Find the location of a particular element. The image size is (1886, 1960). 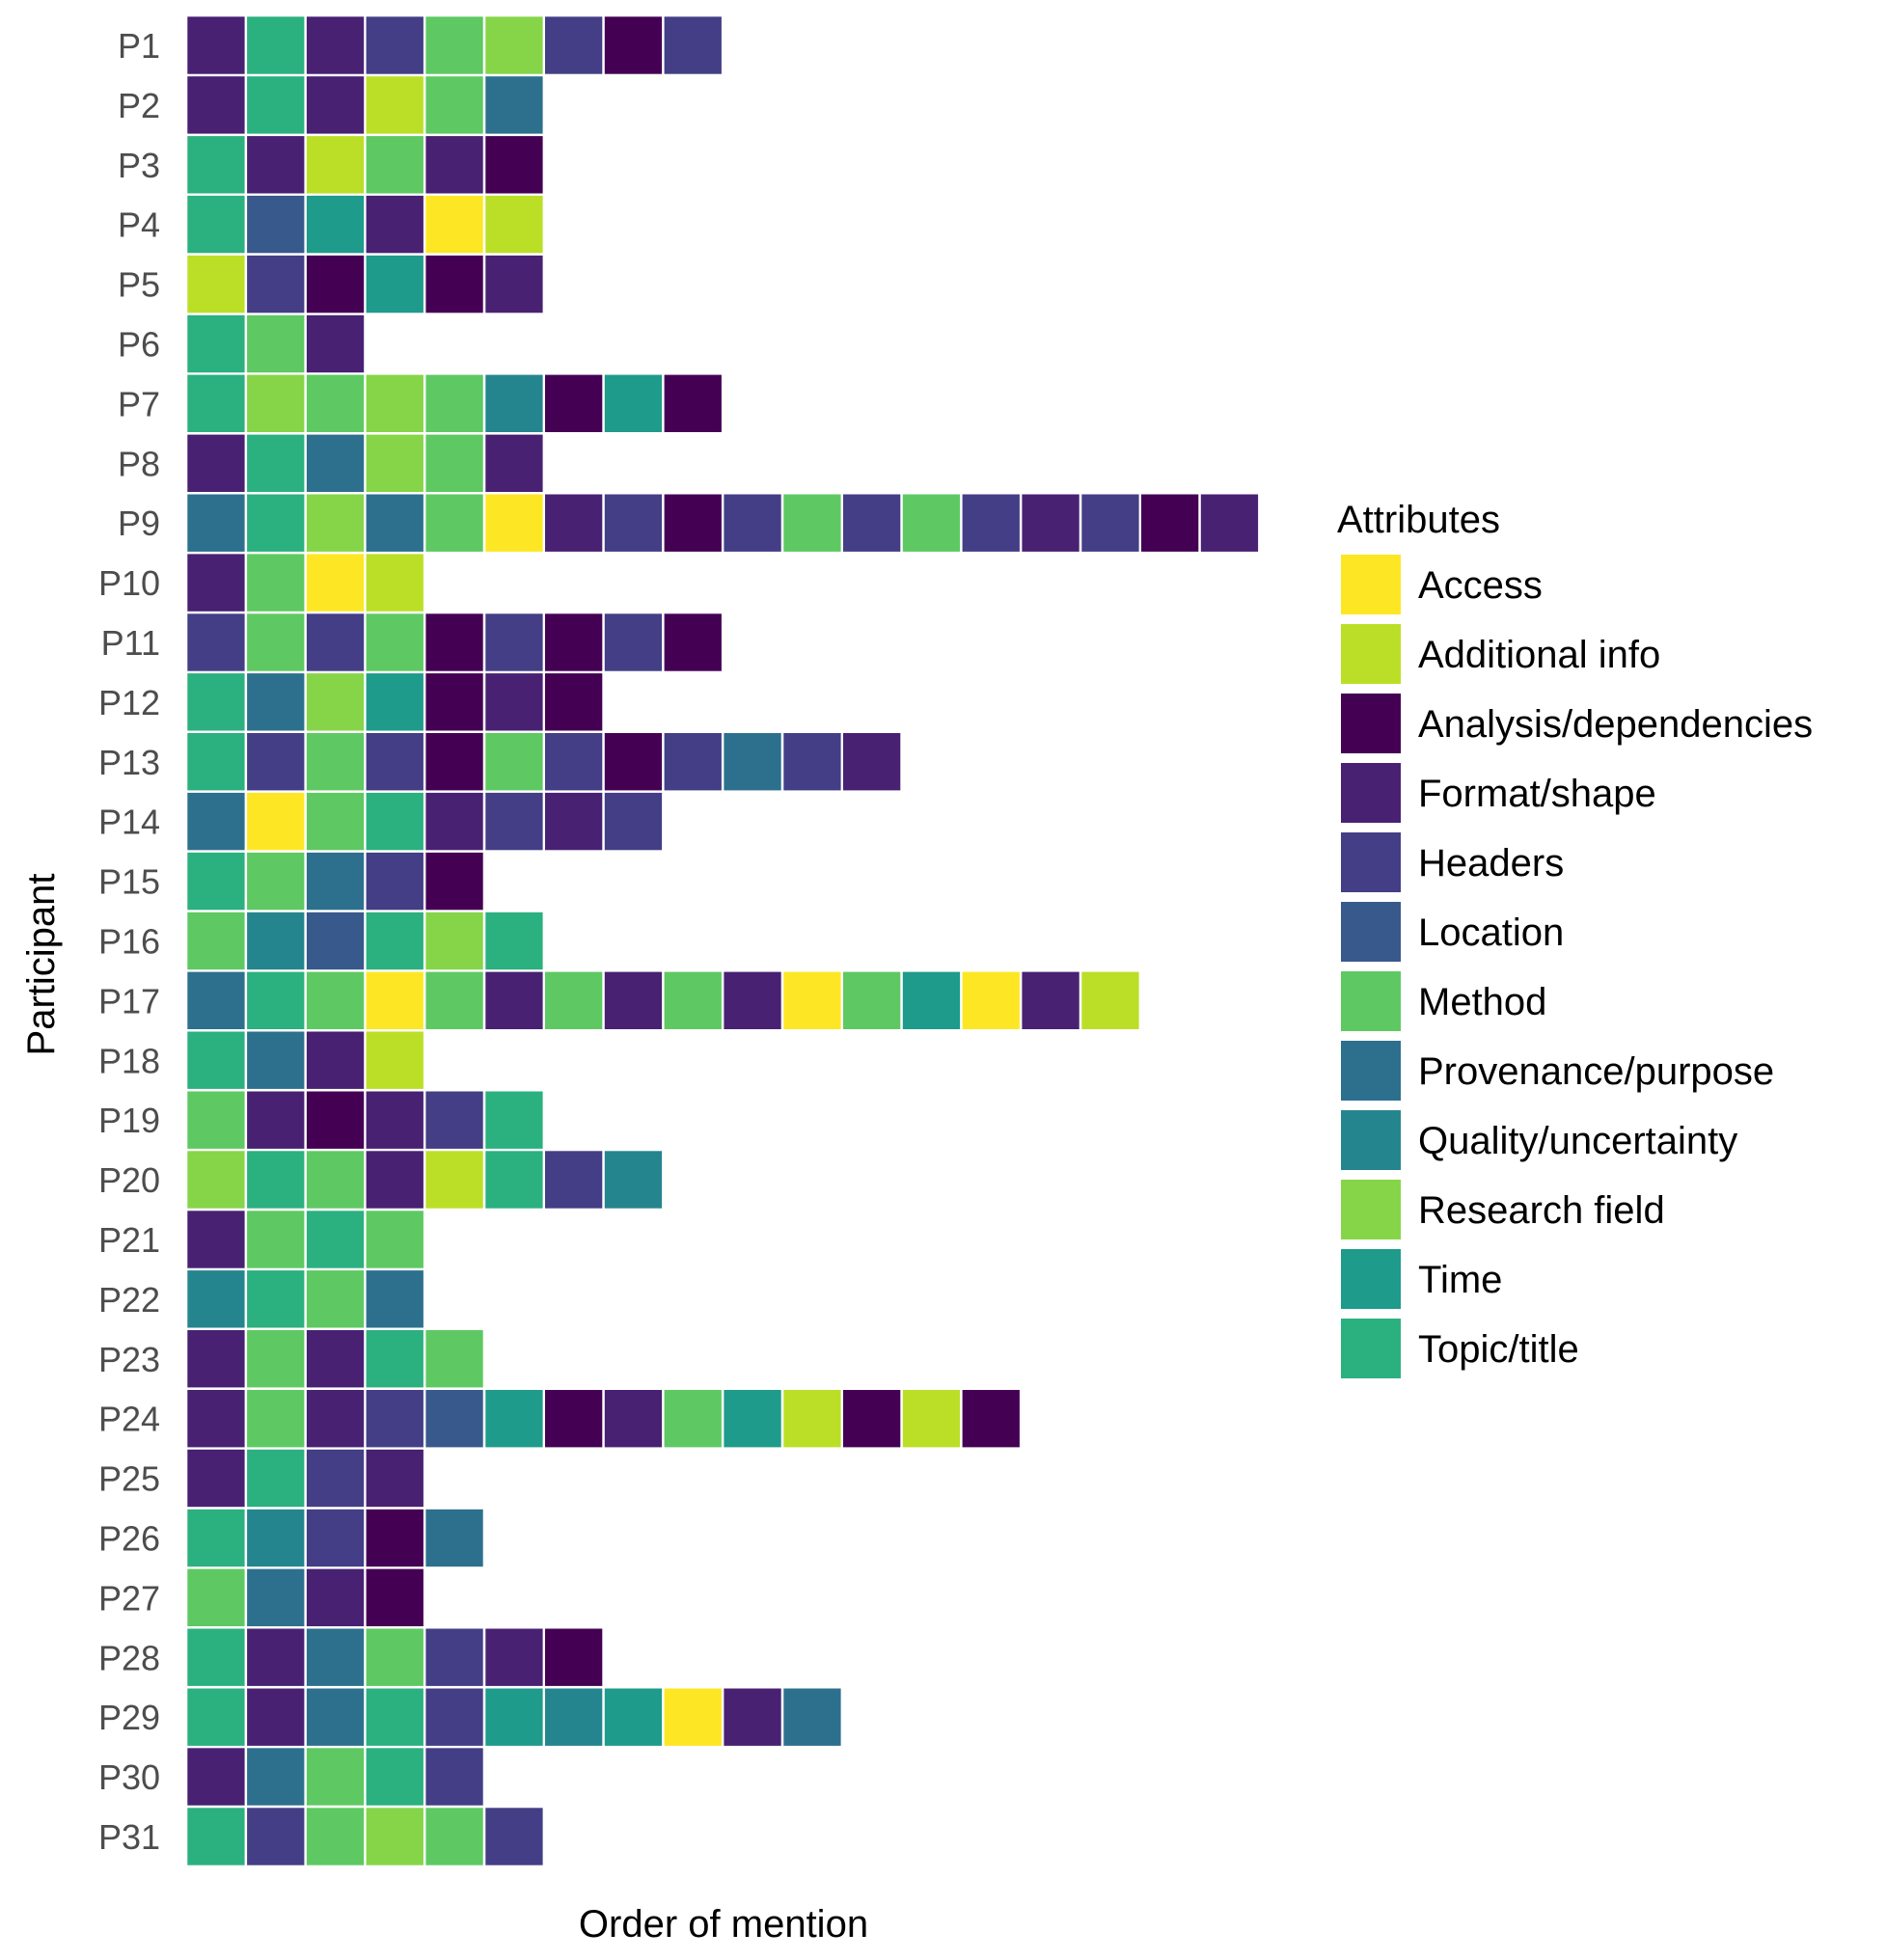

y-tick-label-p23: P23 is located at coordinates (129, 1359).